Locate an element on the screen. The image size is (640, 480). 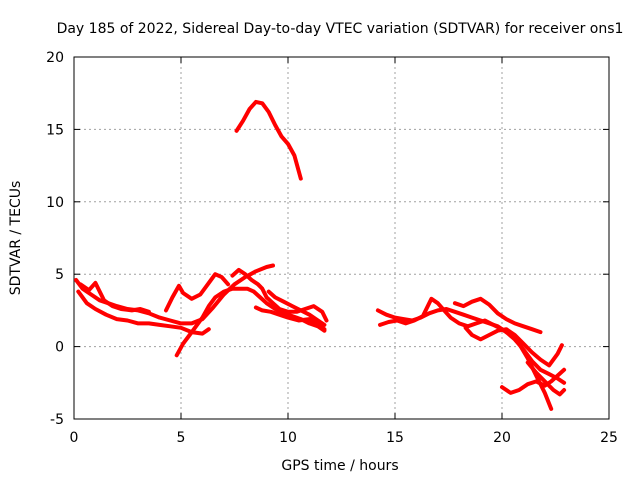
series-sat-a is located at coordinates (268, 140).